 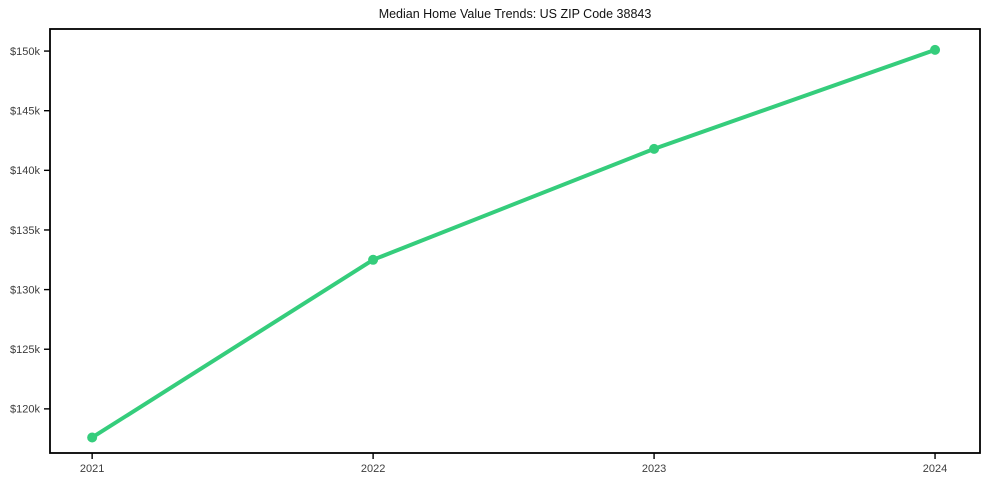 I want to click on y-axis-tick-label: $135k, so click(x=25, y=231).